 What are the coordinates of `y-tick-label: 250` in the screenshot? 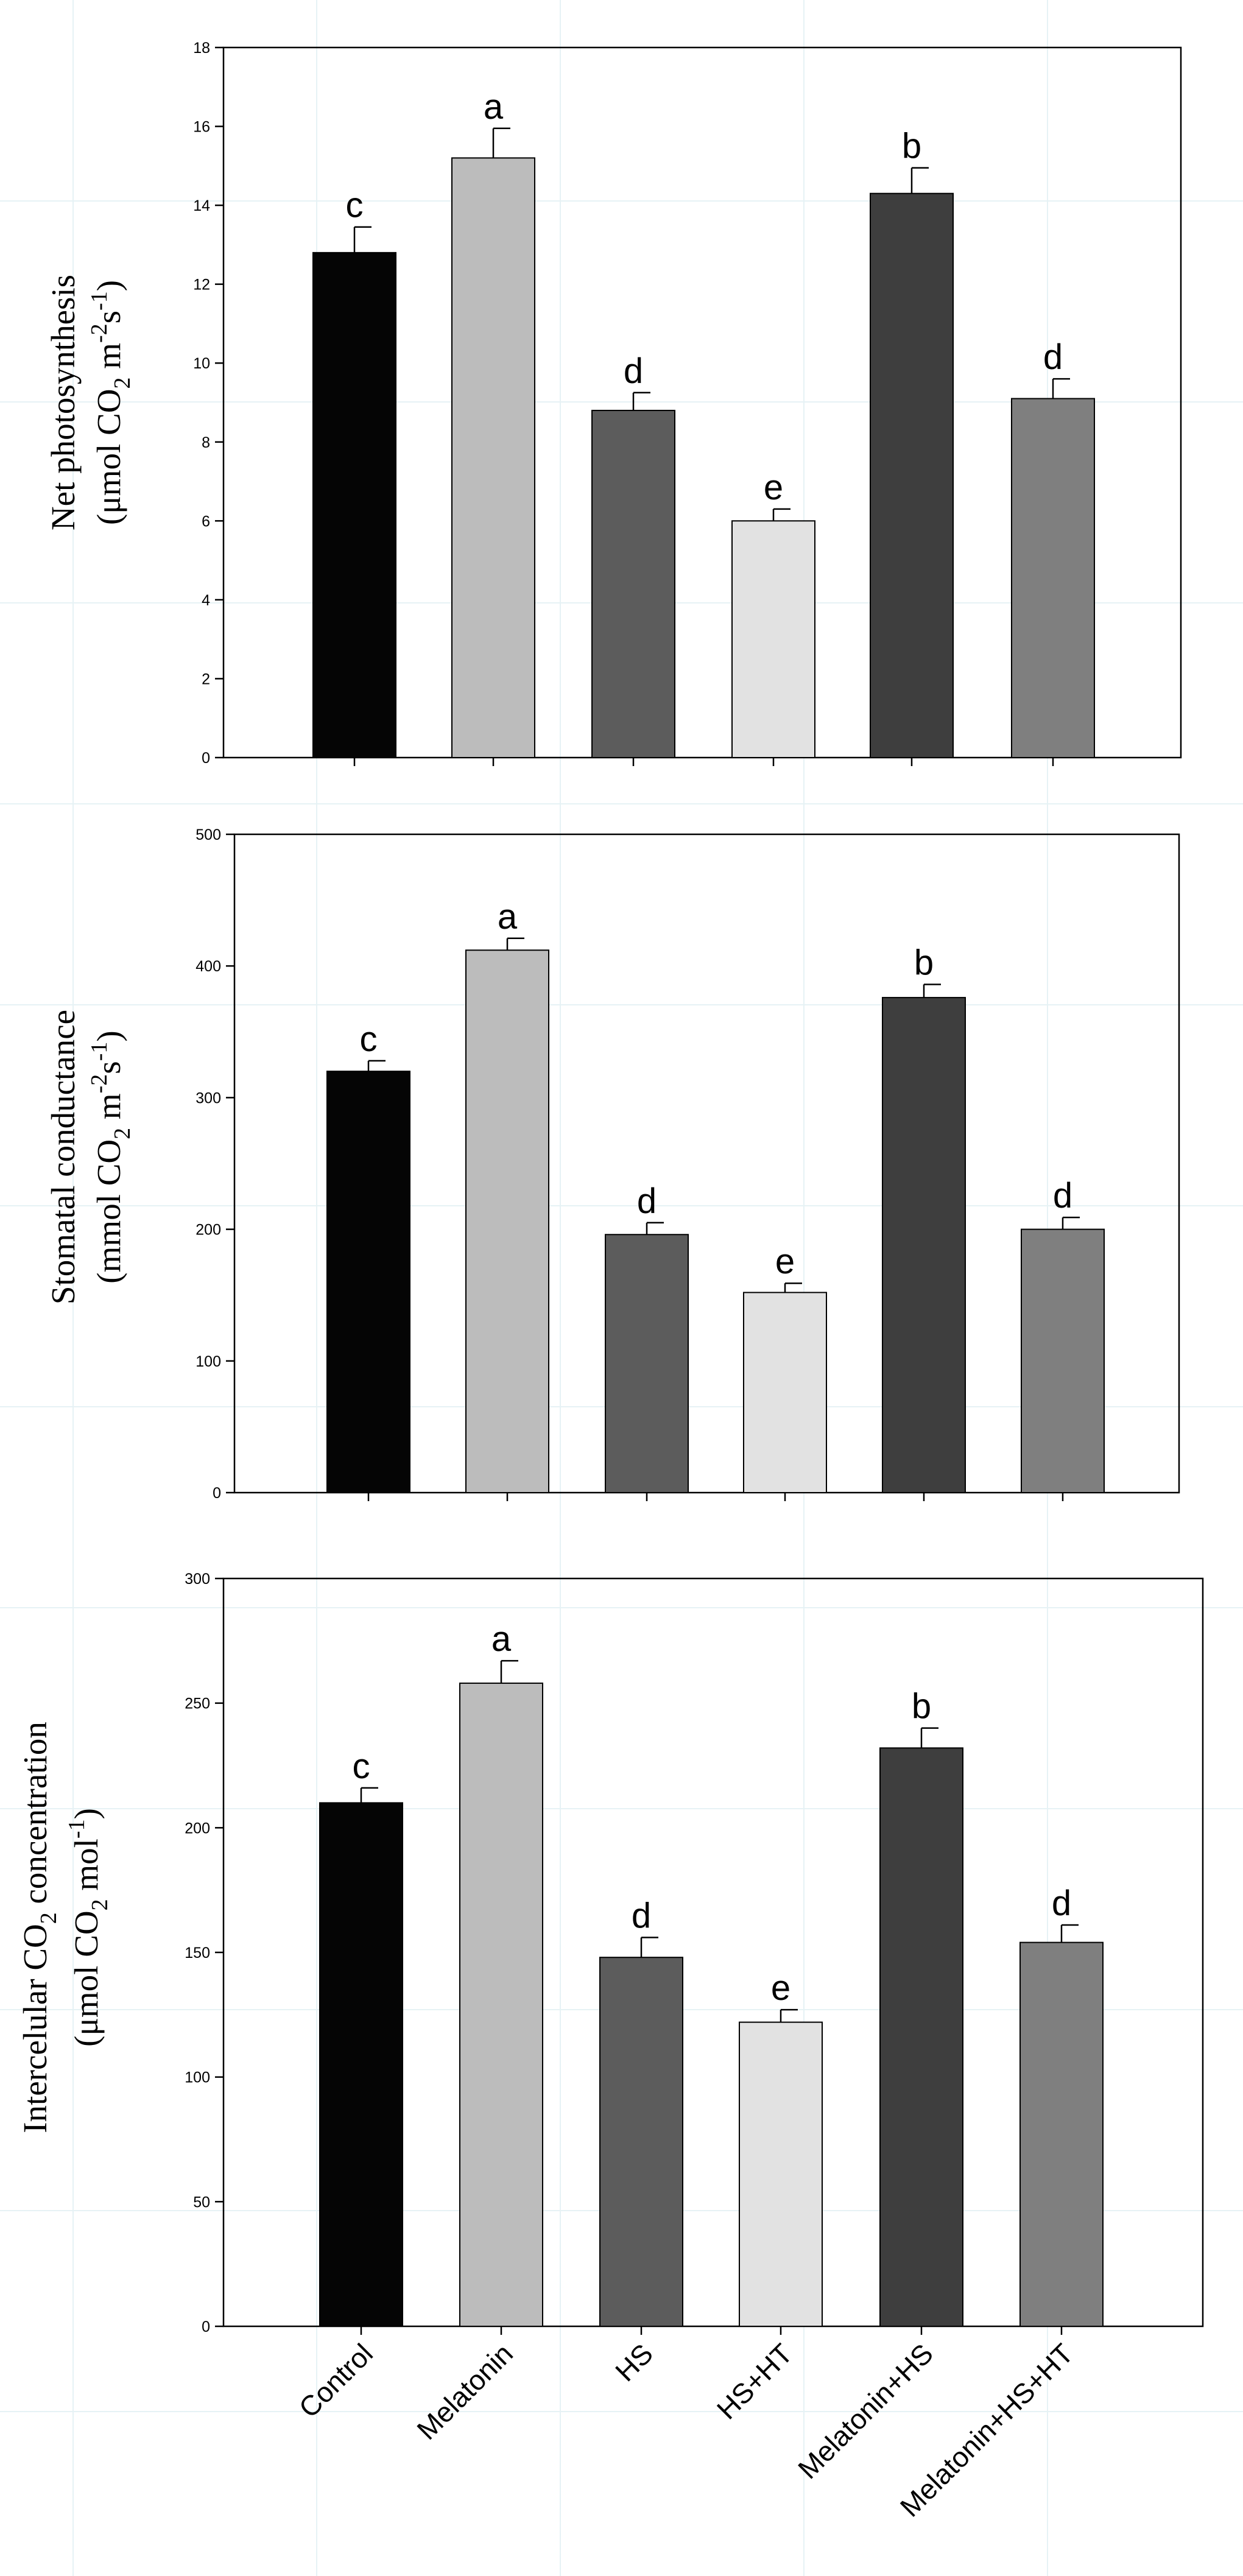 It's located at (197, 1703).